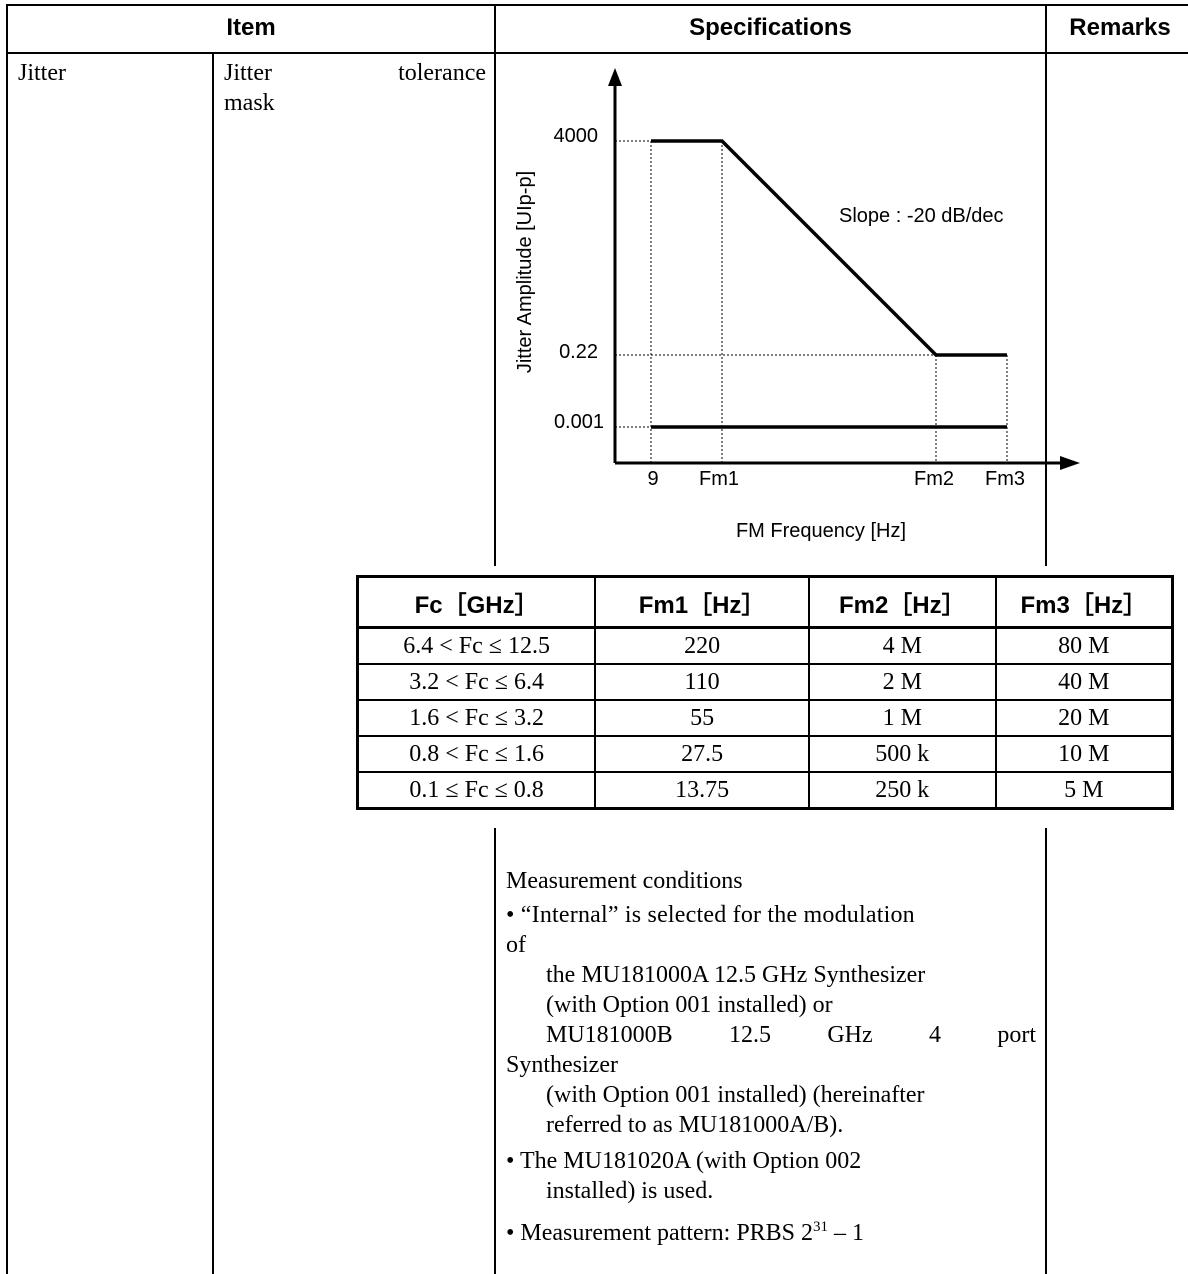 Image resolution: width=1188 pixels, height=1274 pixels. Describe the element at coordinates (1084, 790) in the screenshot. I see `cell-fm3: 5 M` at that location.